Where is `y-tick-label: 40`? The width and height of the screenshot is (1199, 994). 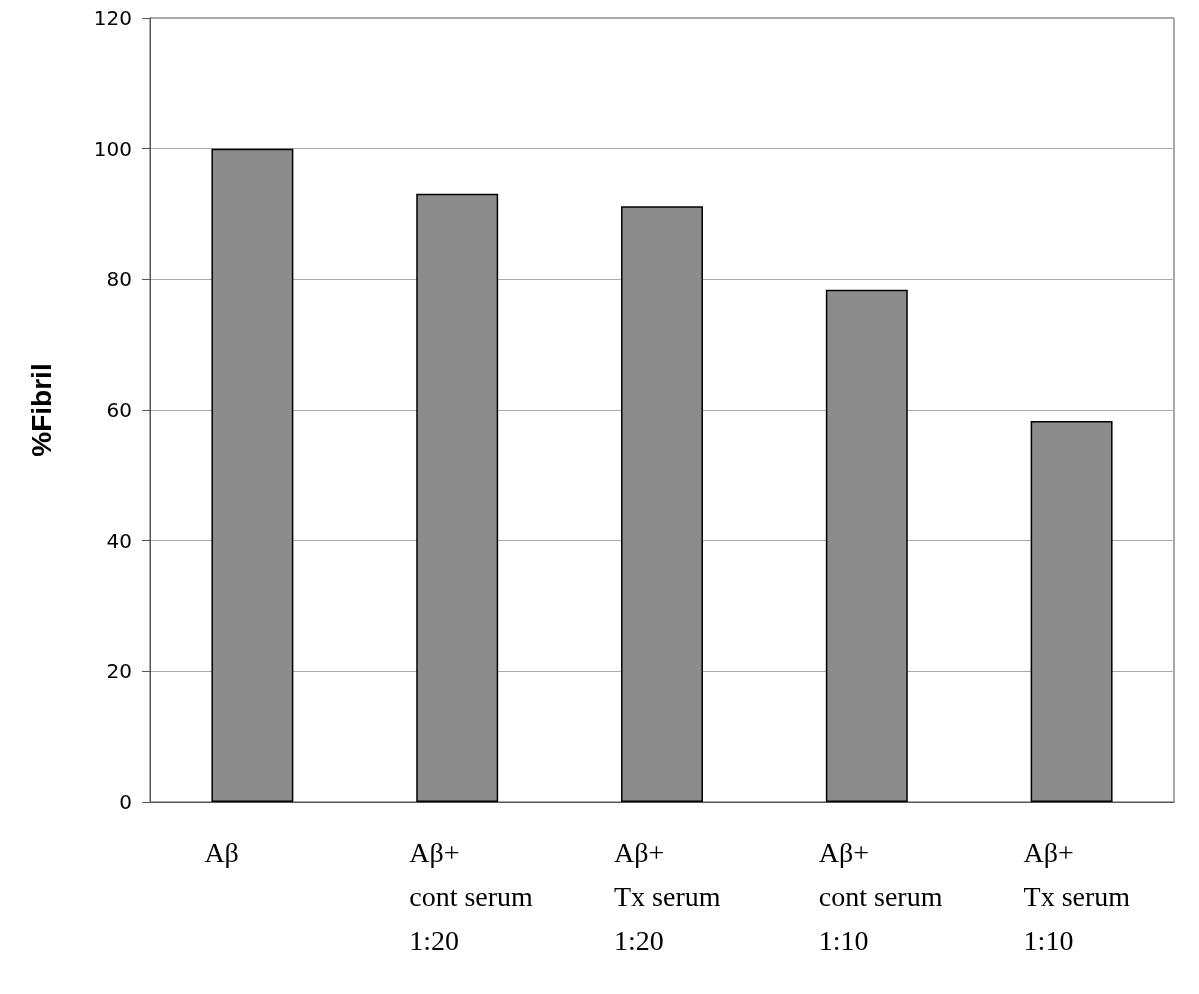
y-tick-label: 40 is located at coordinates (119, 540).